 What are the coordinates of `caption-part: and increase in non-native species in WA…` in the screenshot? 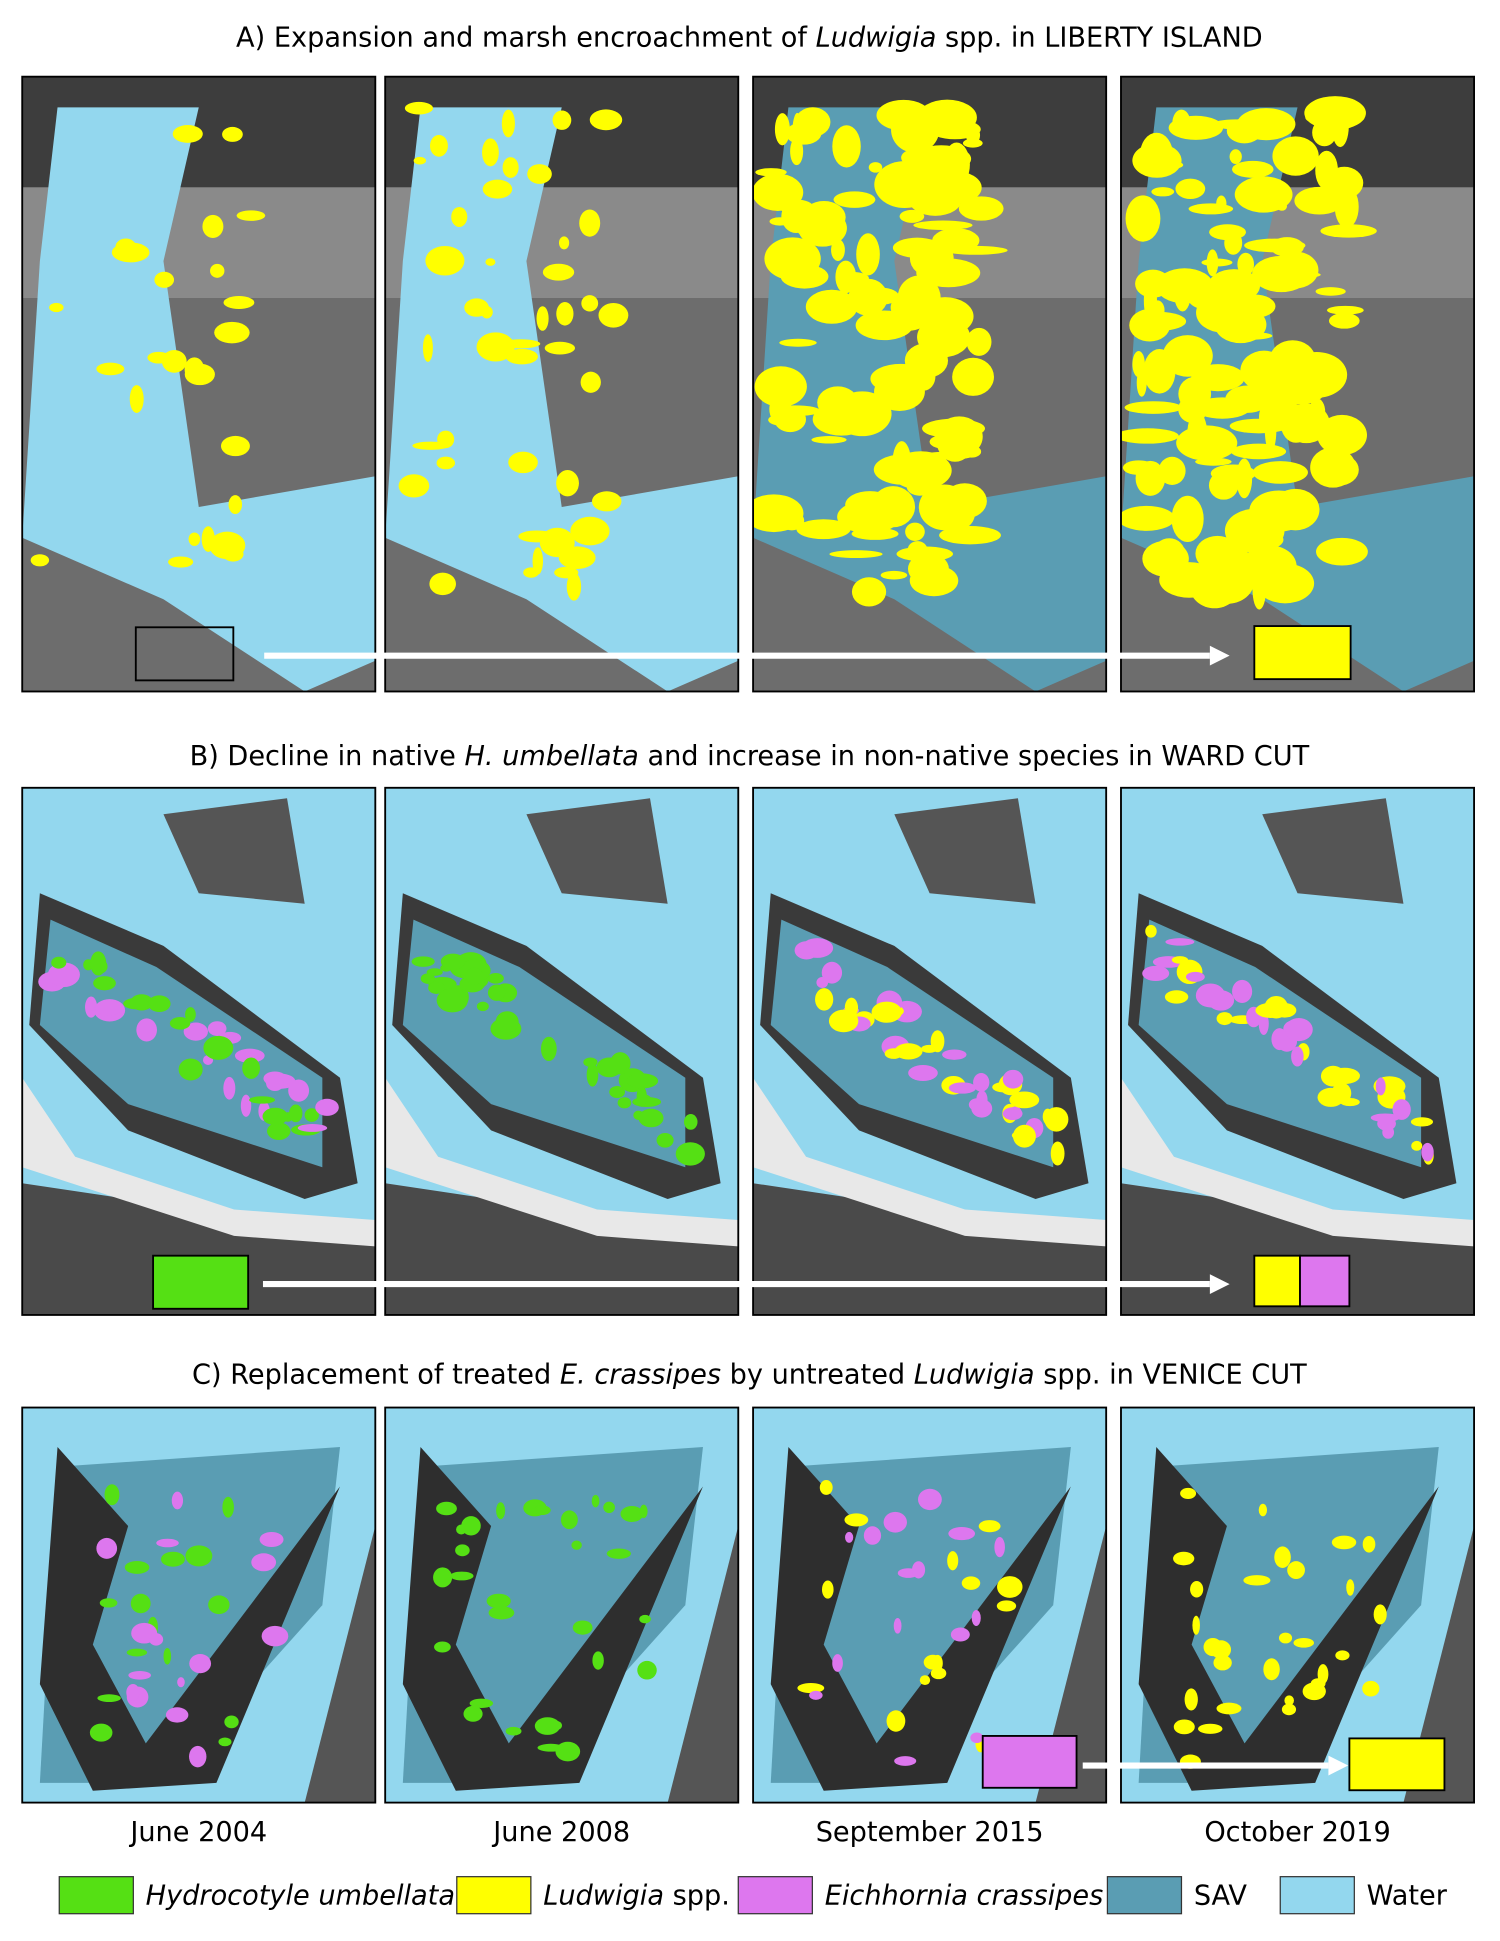 It's located at (974, 755).